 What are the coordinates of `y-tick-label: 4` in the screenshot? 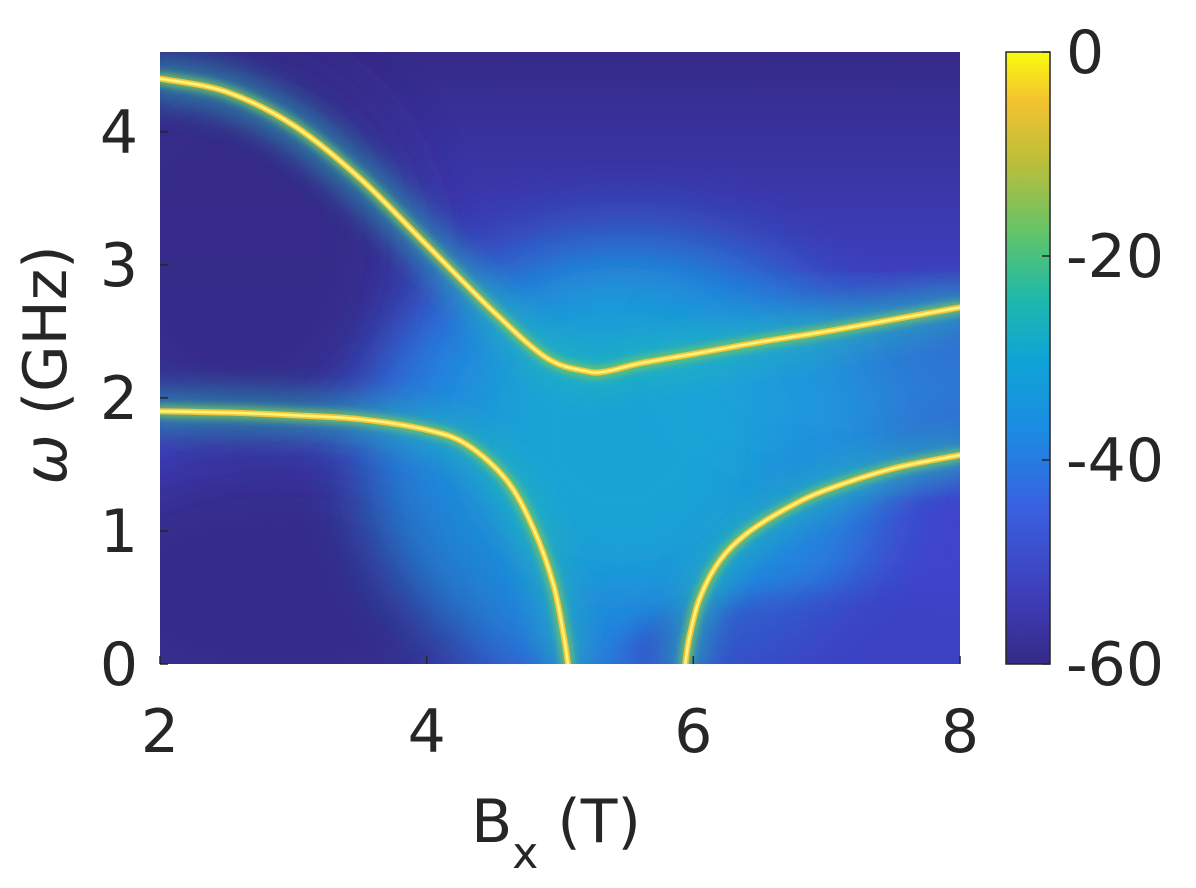 It's located at (119, 133).